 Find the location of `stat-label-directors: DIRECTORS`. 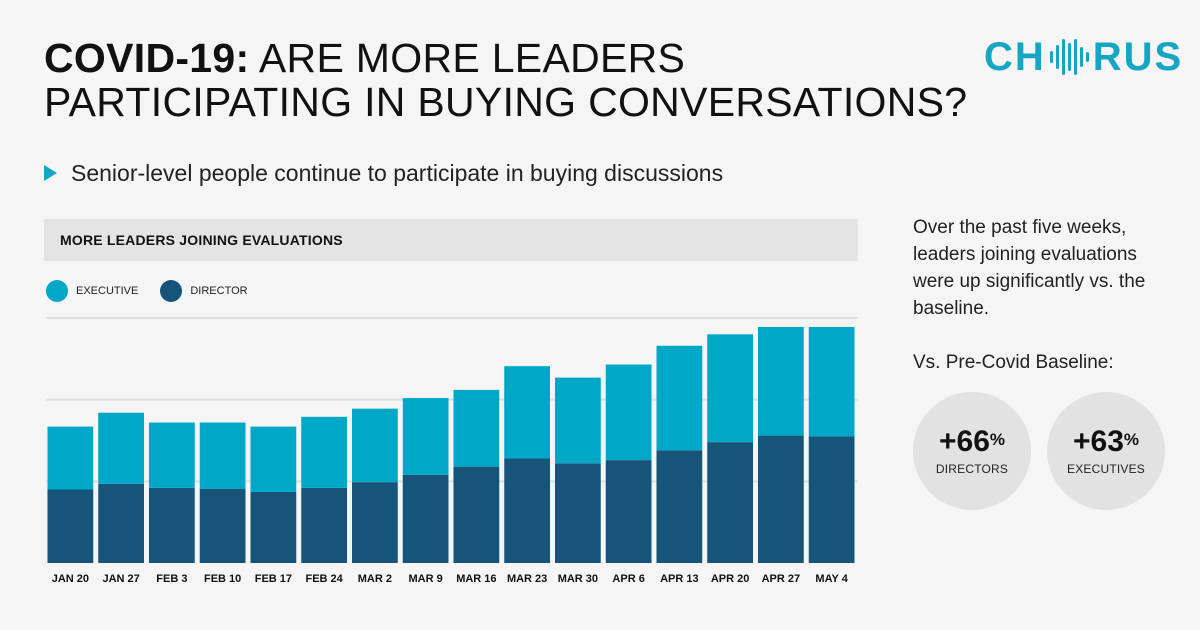

stat-label-directors: DIRECTORS is located at coordinates (972, 469).